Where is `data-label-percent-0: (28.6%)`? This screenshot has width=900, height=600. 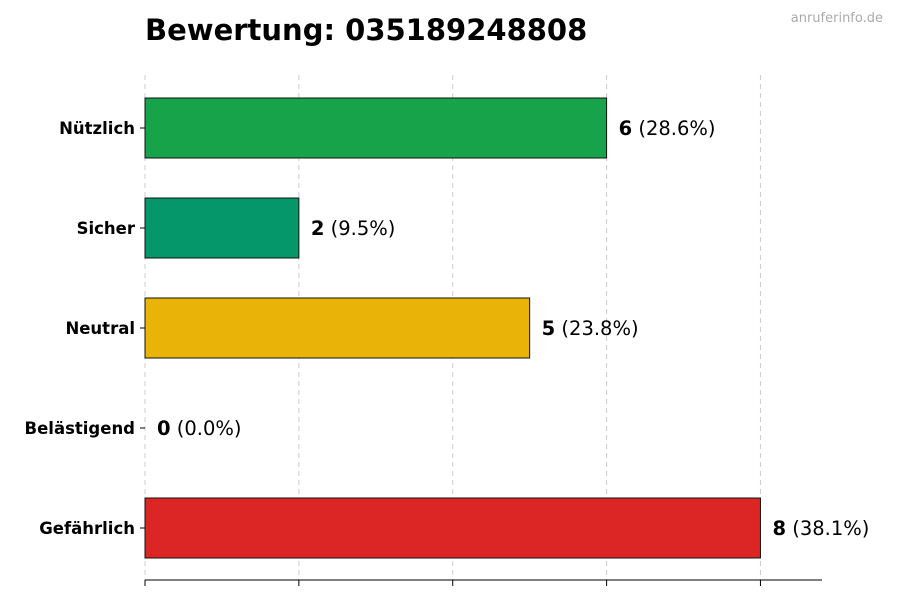 data-label-percent-0: (28.6%) is located at coordinates (673, 128).